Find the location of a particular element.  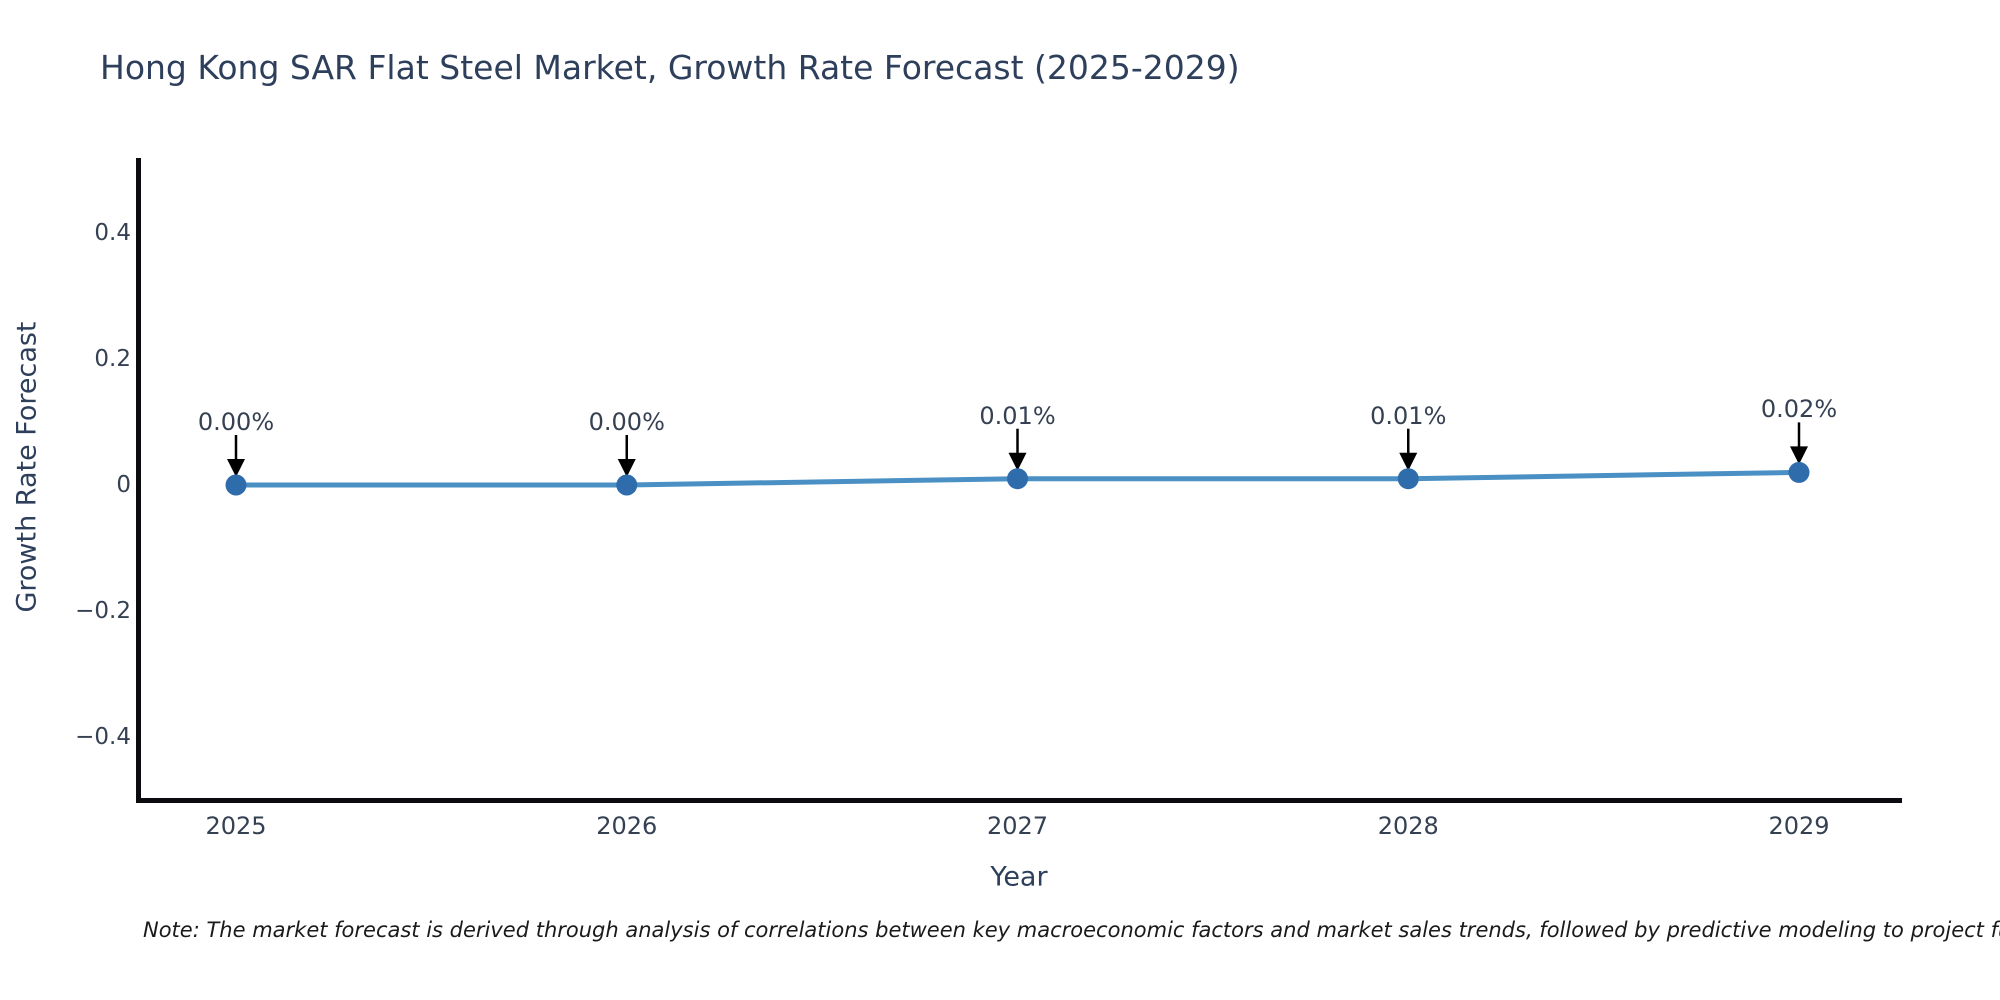

y-tick-label: −0.4 is located at coordinates (103, 737).